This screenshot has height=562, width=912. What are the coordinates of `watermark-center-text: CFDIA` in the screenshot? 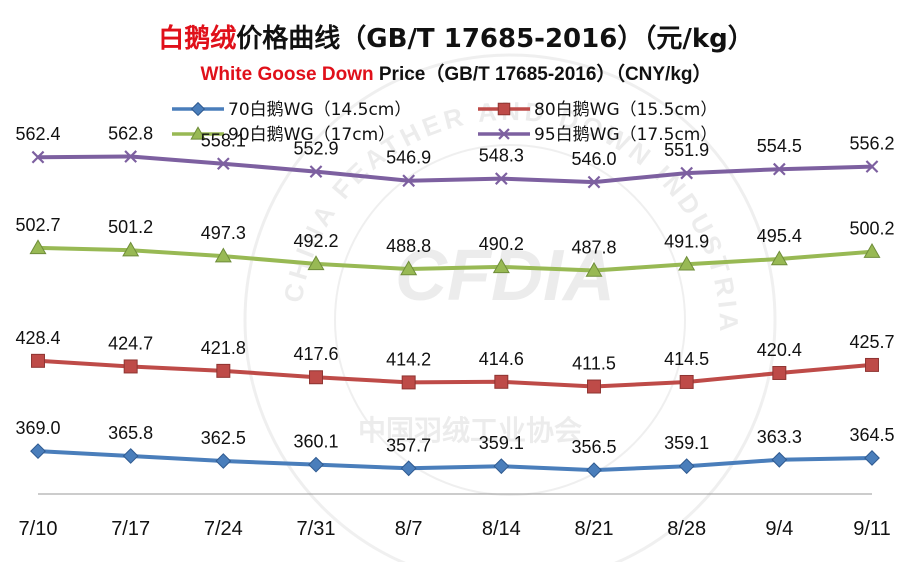 It's located at (505, 276).